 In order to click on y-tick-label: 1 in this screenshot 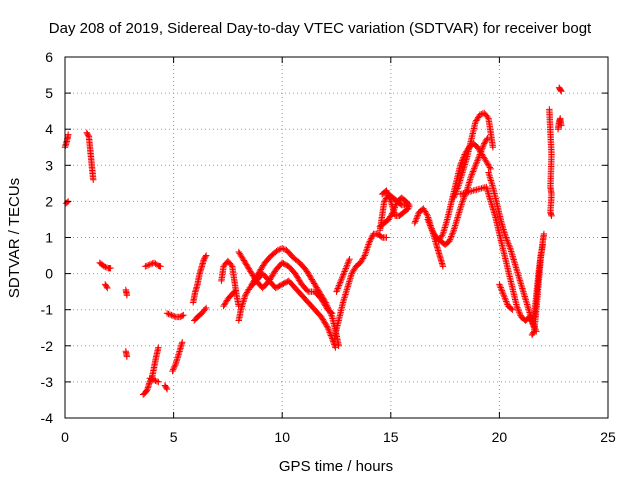, I will do `click(49, 238)`.